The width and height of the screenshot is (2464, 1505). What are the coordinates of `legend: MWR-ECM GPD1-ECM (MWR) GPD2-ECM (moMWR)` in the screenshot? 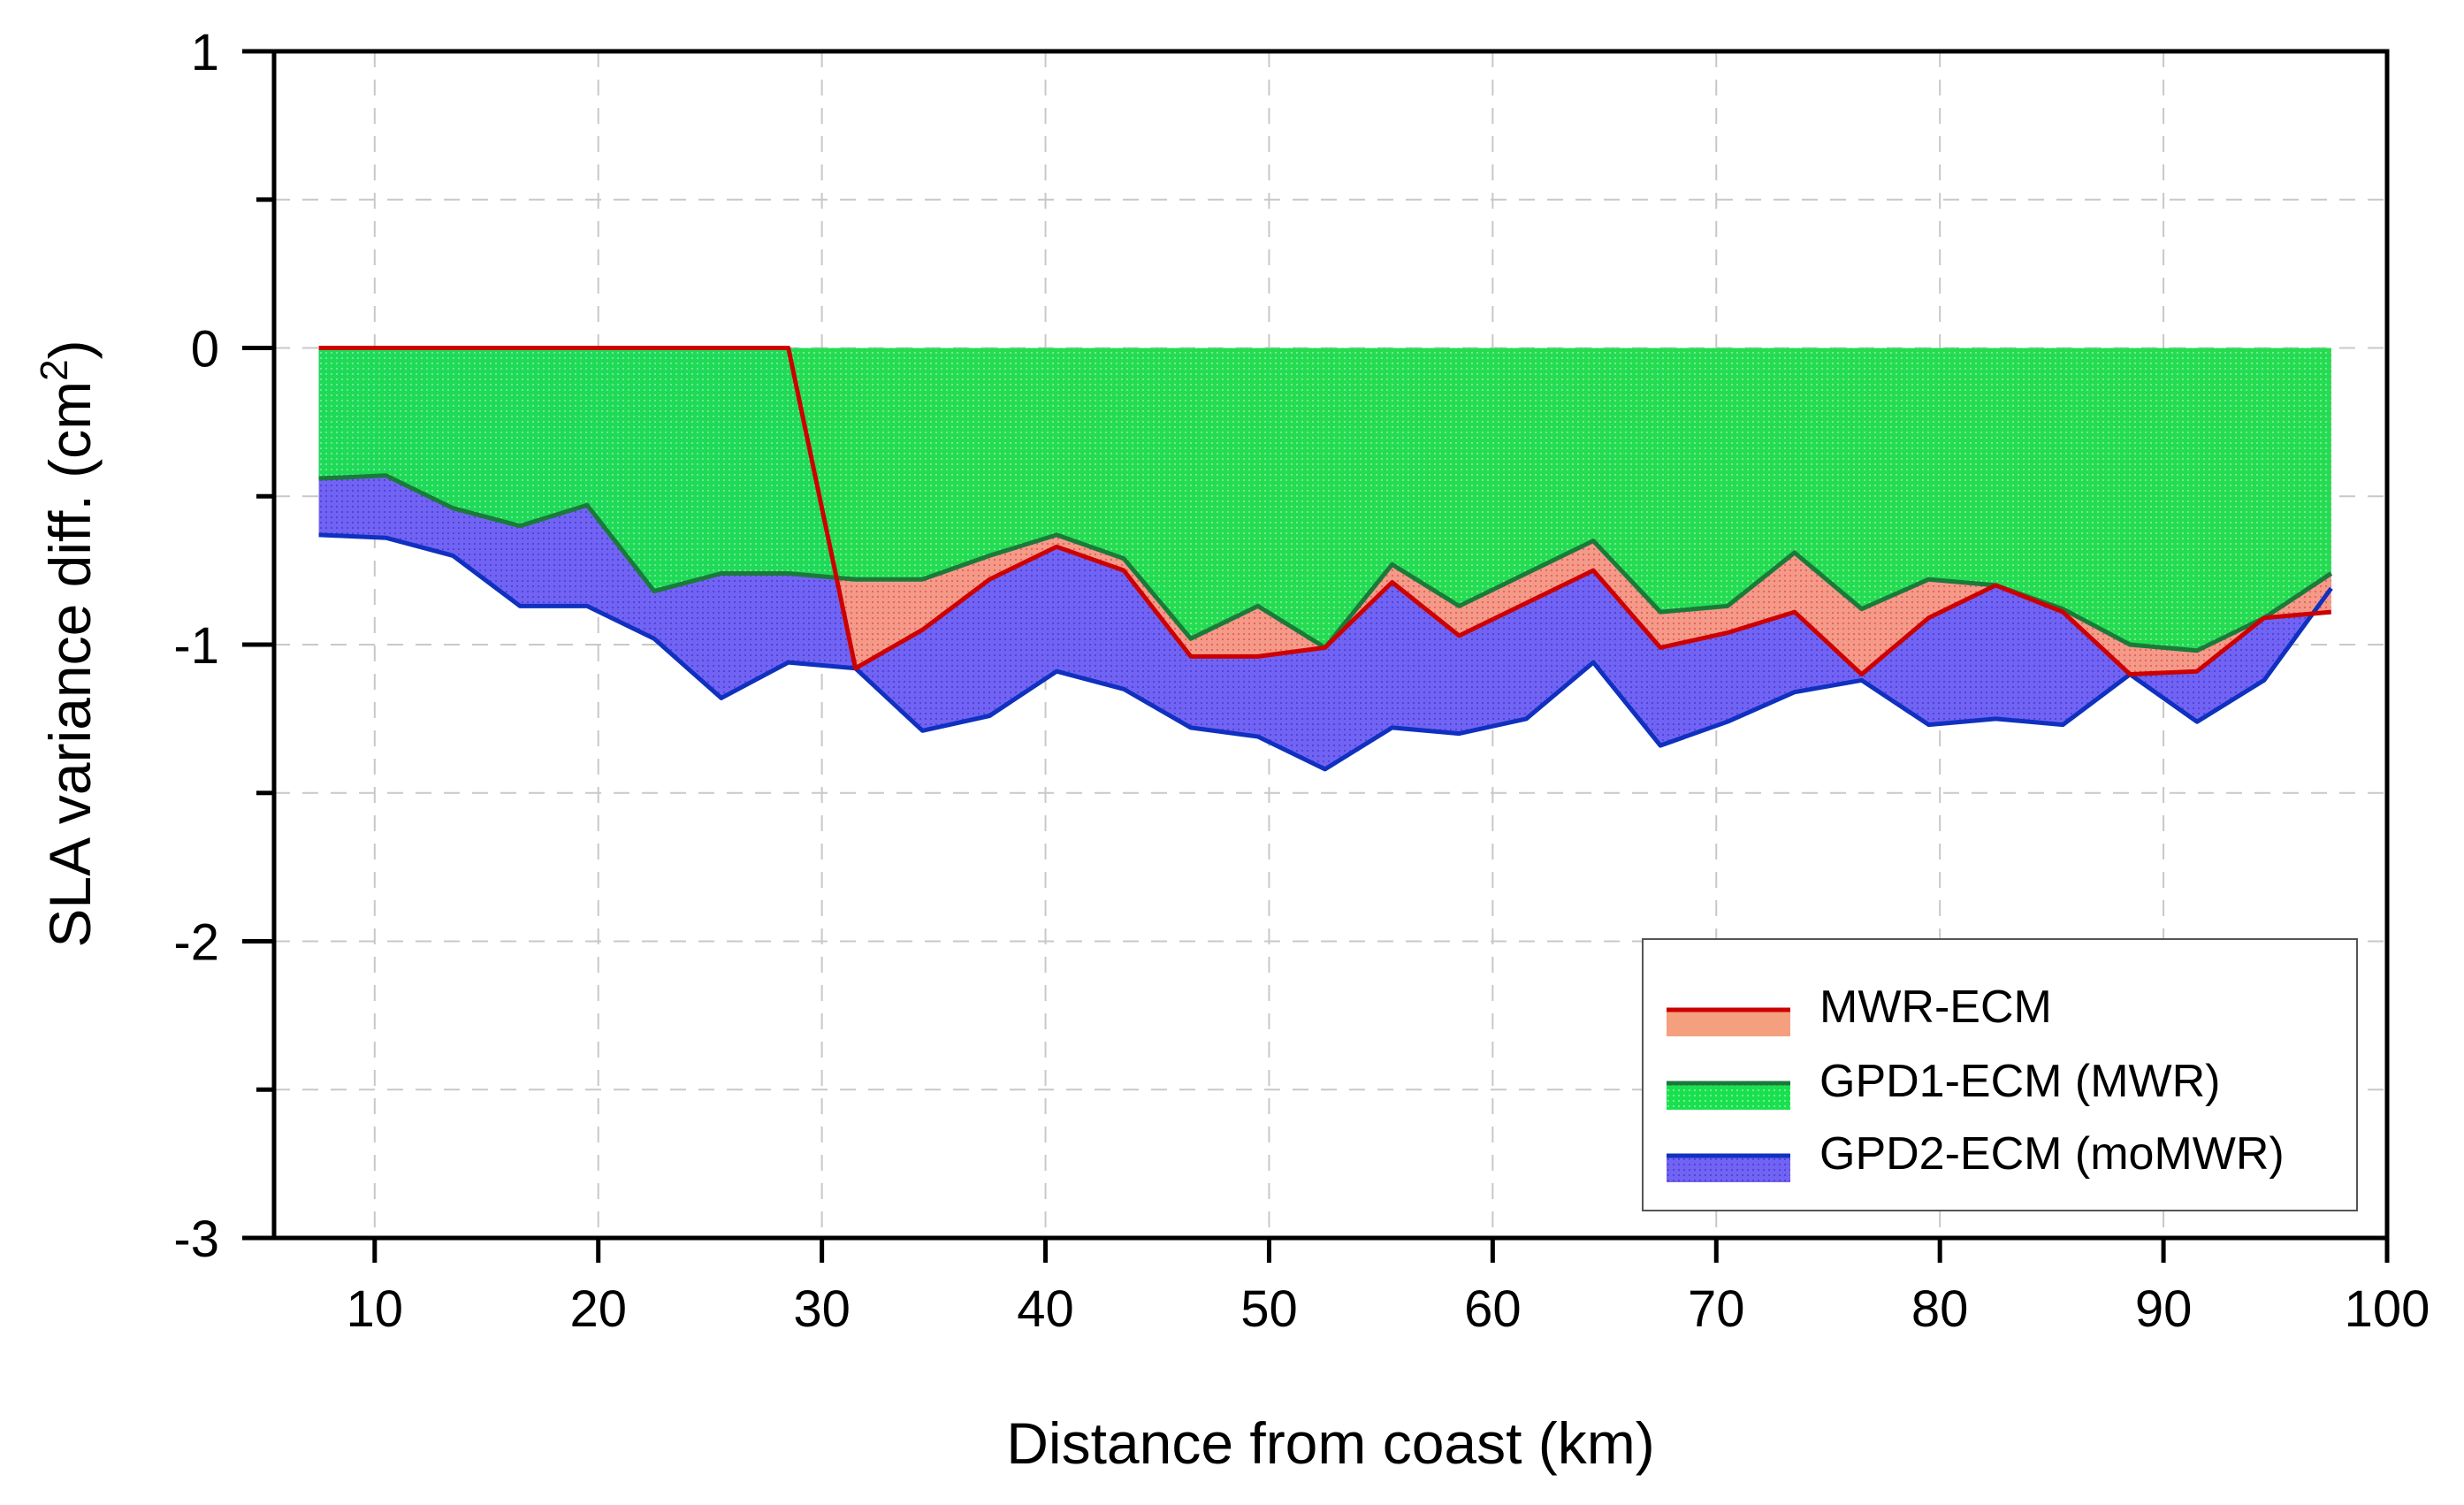 It's located at (2000, 1074).